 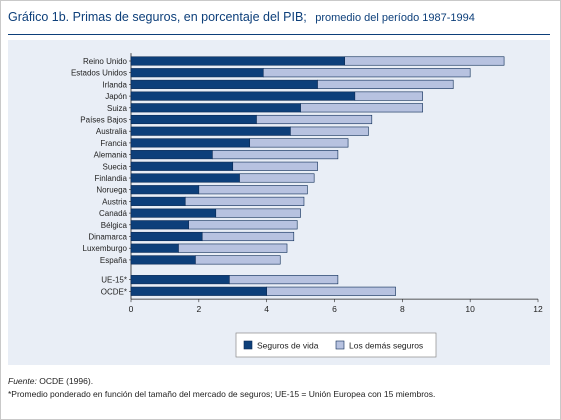 What do you see at coordinates (117, 108) in the screenshot?
I see `category-label: Suiza` at bounding box center [117, 108].